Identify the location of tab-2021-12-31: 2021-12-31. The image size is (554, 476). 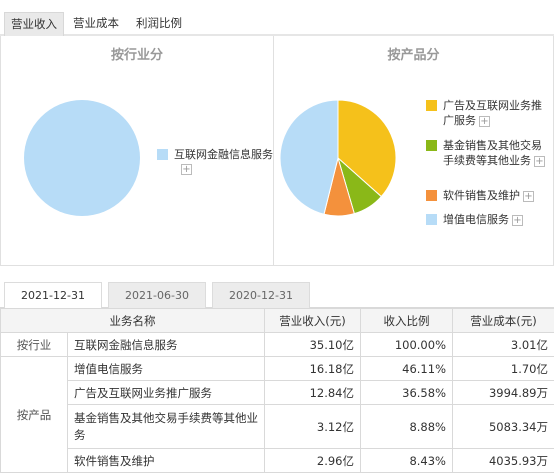
(53, 295).